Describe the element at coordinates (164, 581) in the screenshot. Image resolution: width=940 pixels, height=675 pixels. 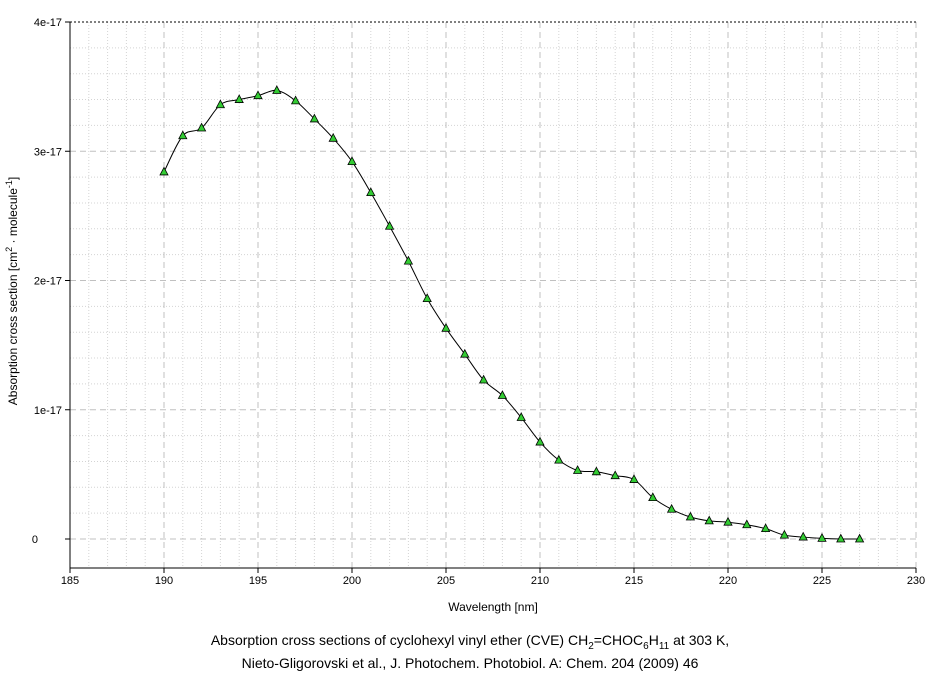
I see `x-tick-label: 190` at that location.